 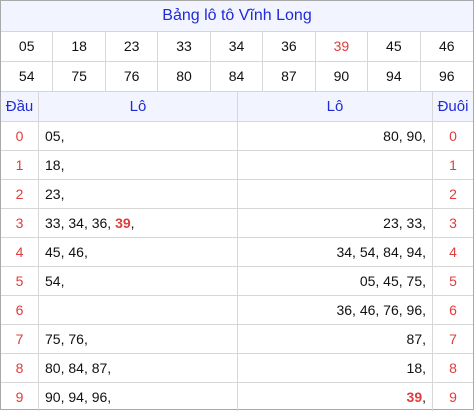 I want to click on number-grid: 05 18 23 33 34 36 39 45 46 54 75 76 80 84 87 90 94 96, so click(x=237, y=62).